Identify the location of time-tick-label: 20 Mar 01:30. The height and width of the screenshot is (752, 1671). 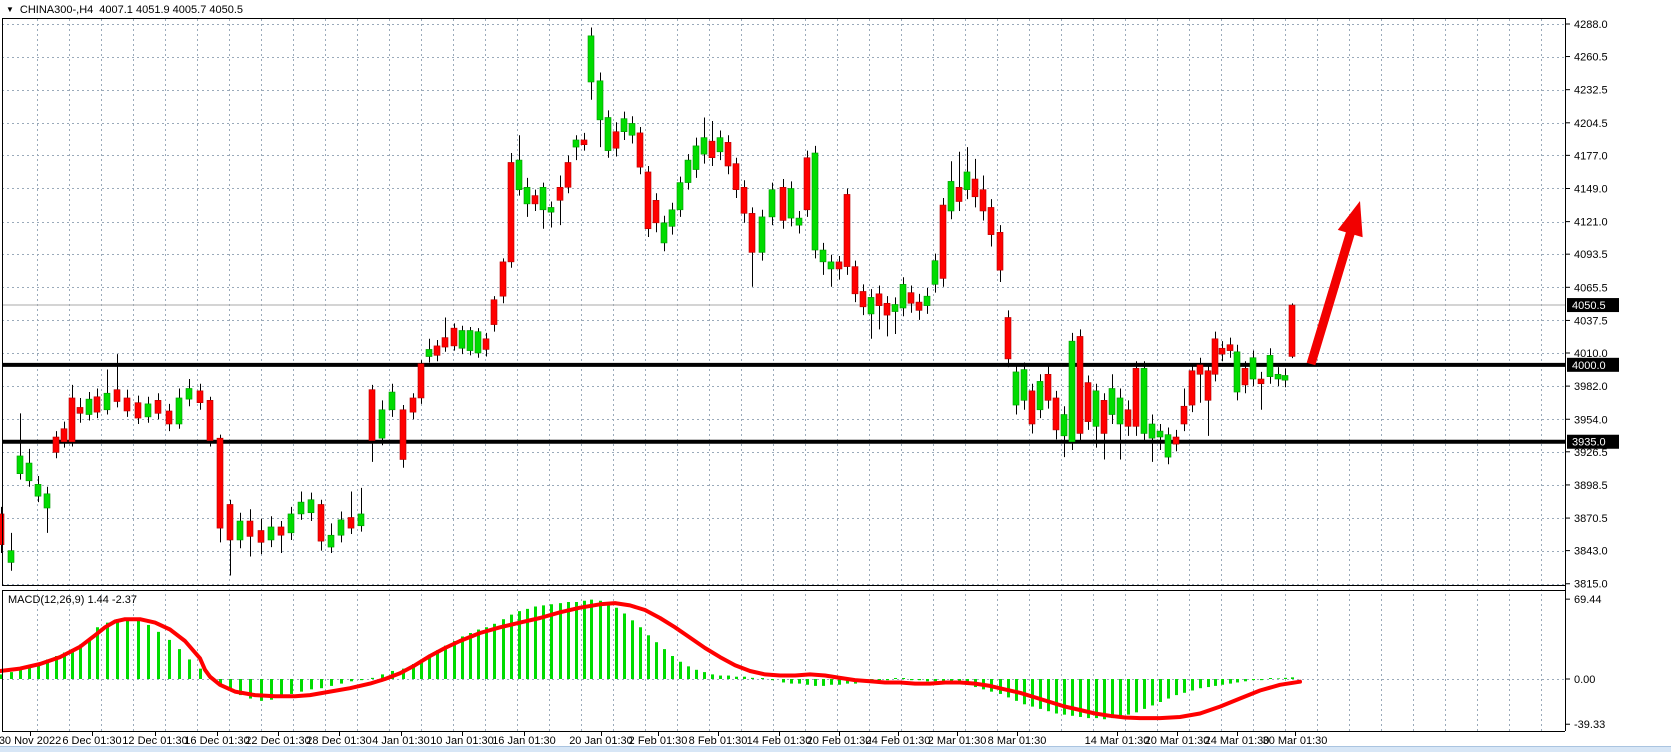
(1177, 741).